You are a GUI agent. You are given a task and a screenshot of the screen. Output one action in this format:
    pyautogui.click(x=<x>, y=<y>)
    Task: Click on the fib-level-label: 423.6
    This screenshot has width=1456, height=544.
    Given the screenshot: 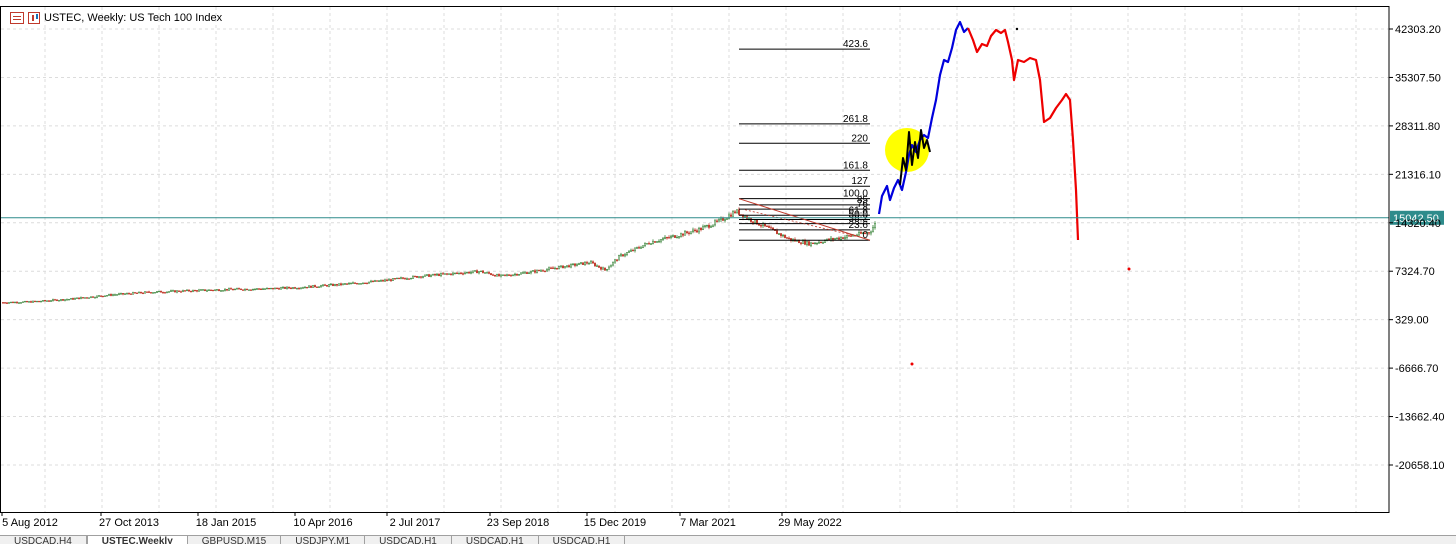 What is the action you would take?
    pyautogui.click(x=855, y=44)
    